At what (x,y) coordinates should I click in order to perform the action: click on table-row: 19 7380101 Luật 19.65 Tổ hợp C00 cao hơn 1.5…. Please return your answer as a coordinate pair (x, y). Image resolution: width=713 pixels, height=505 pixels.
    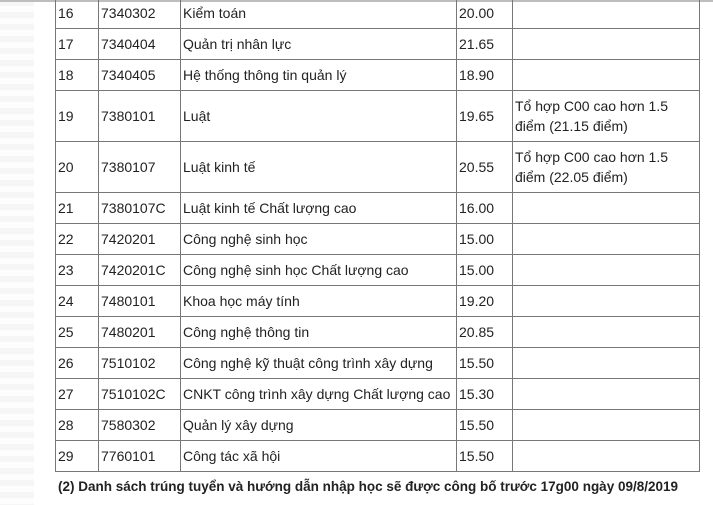
    Looking at the image, I should click on (377, 116).